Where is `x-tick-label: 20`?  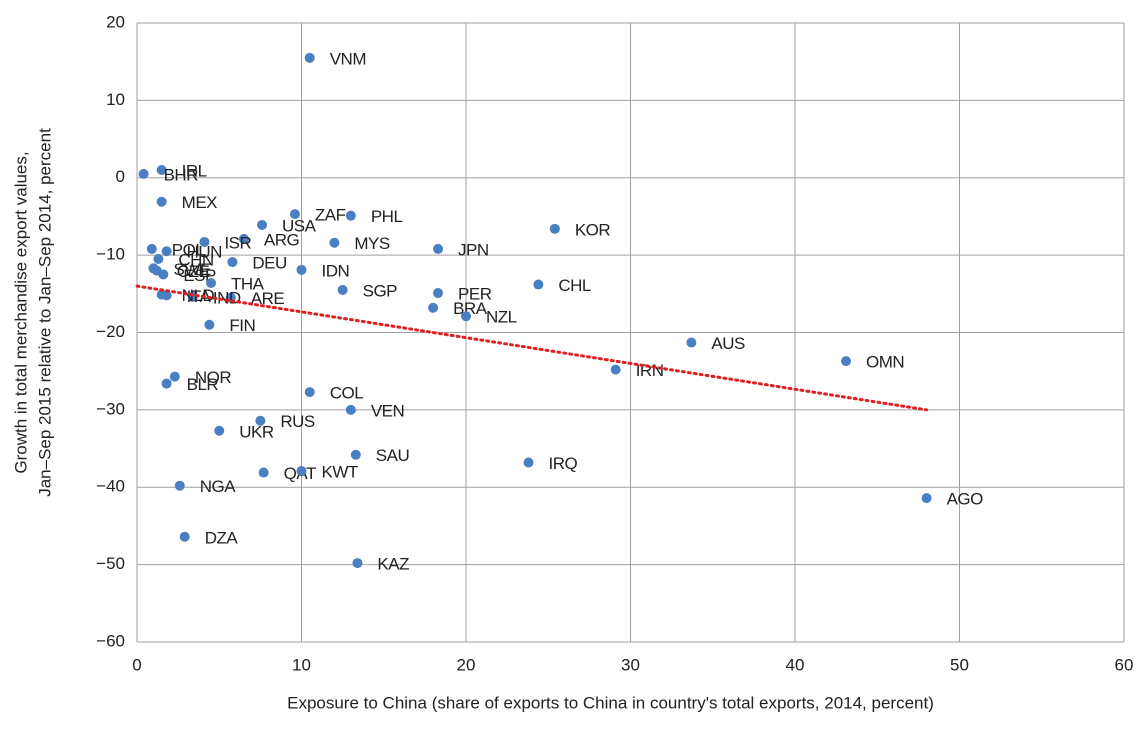
x-tick-label: 20 is located at coordinates (466, 664).